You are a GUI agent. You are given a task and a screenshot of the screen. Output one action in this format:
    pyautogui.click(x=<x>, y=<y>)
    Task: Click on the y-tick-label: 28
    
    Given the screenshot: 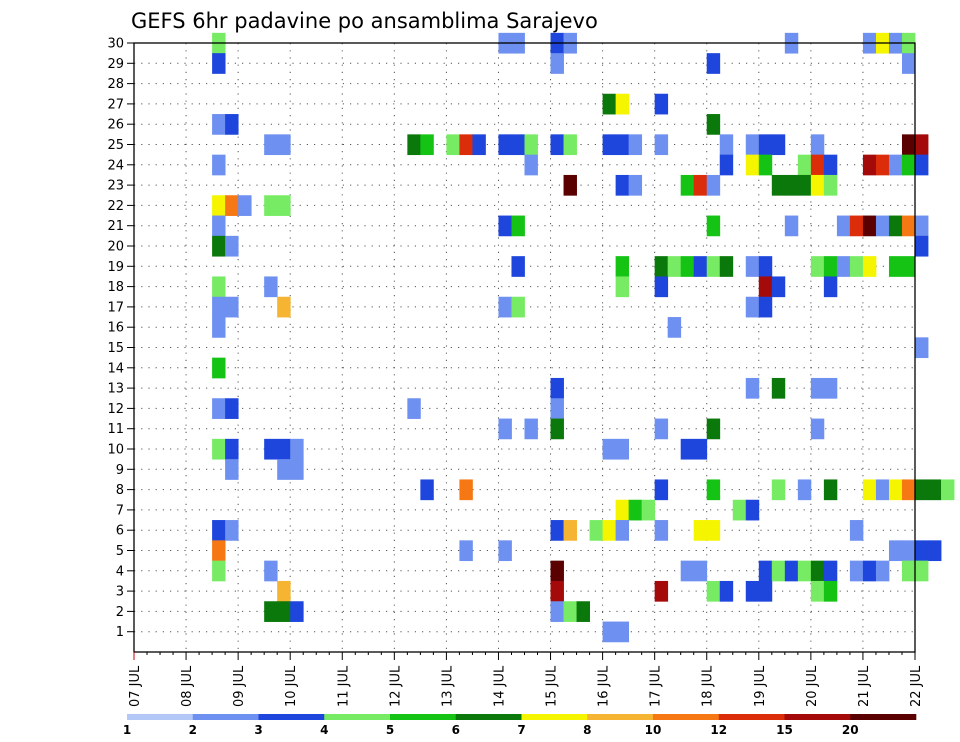 What is the action you would take?
    pyautogui.click(x=115, y=84)
    